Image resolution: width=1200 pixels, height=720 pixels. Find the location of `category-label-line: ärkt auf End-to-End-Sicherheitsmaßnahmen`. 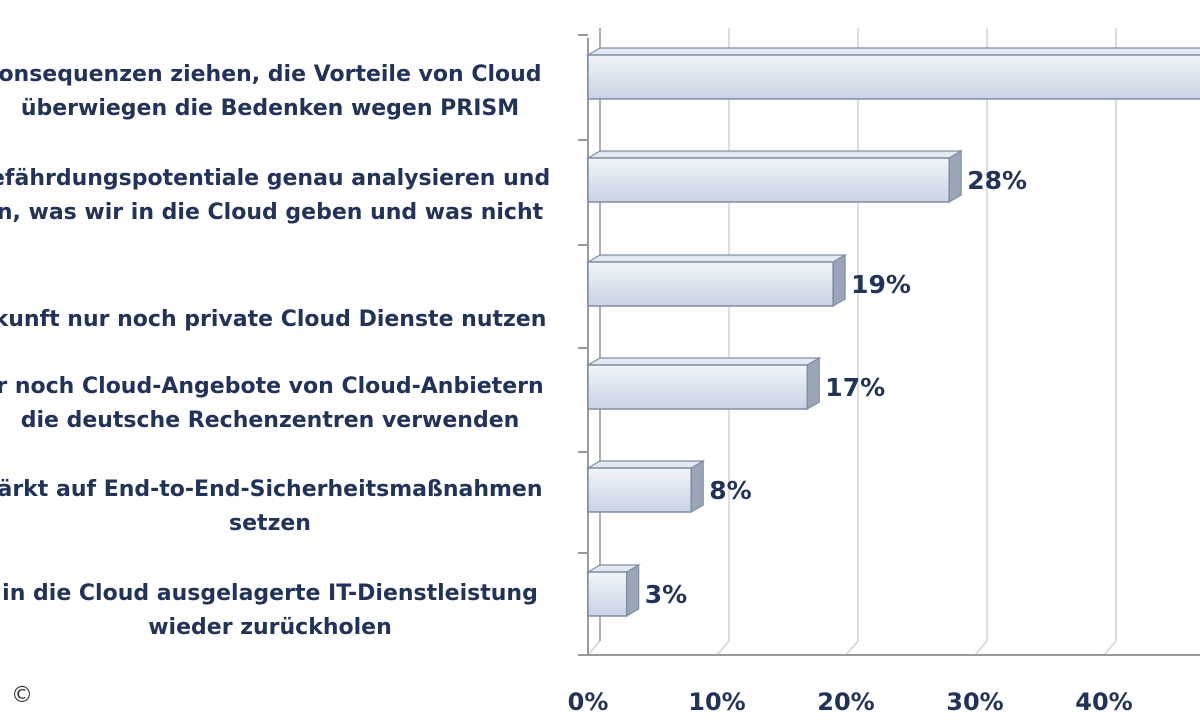

category-label-line: ärkt auf End-to-End-Sicherheitsmaßnahmen is located at coordinates (271, 489).